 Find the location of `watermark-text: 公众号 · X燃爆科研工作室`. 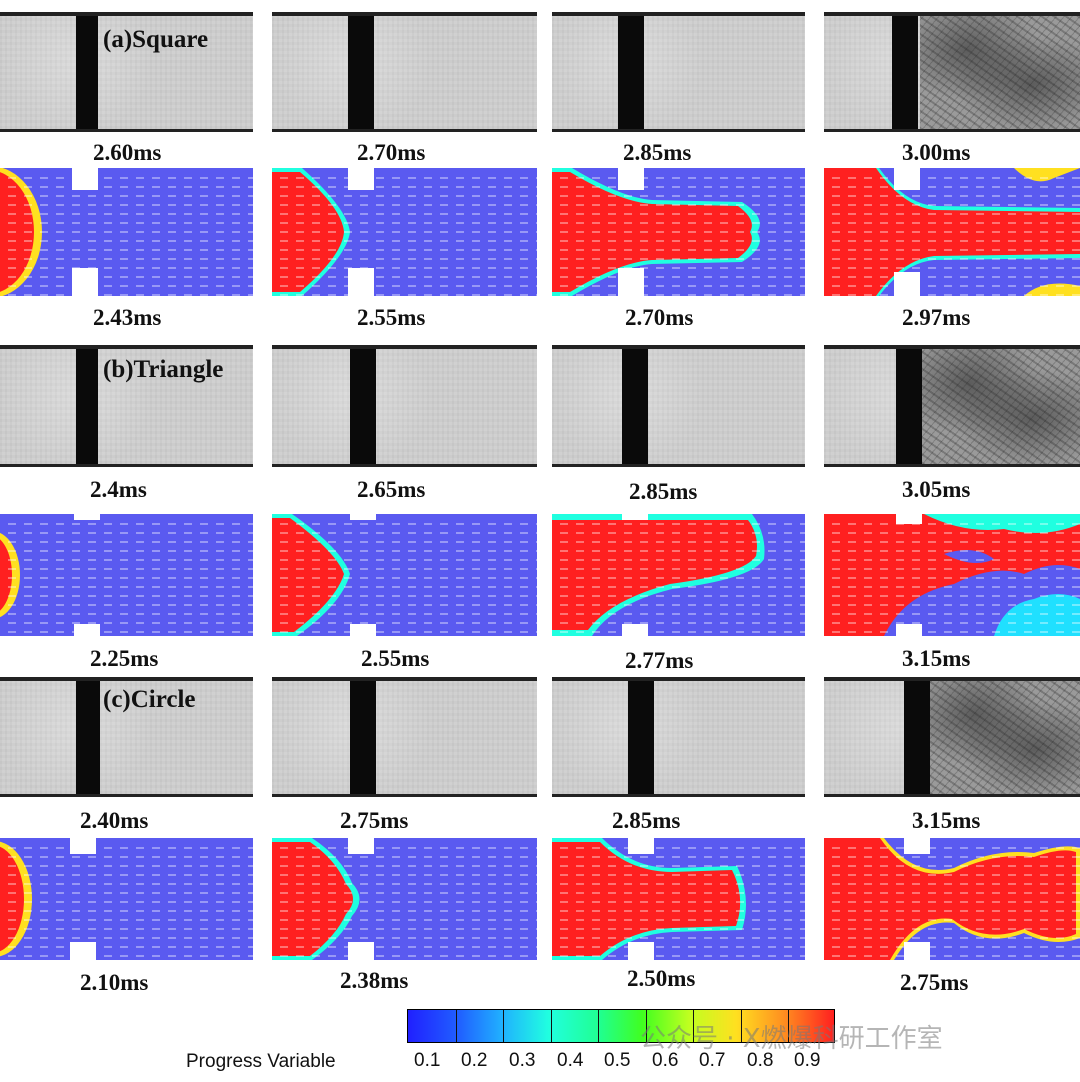

watermark-text: 公众号 · X燃爆科研工作室 is located at coordinates (791, 1039).